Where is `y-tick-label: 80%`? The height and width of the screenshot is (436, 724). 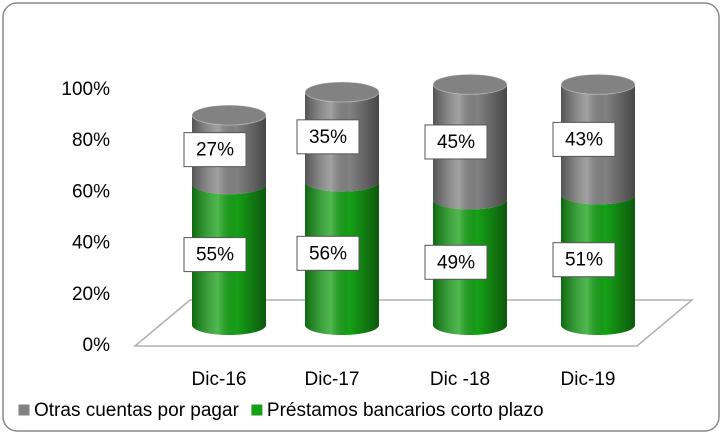
y-tick-label: 80% is located at coordinates (91, 140).